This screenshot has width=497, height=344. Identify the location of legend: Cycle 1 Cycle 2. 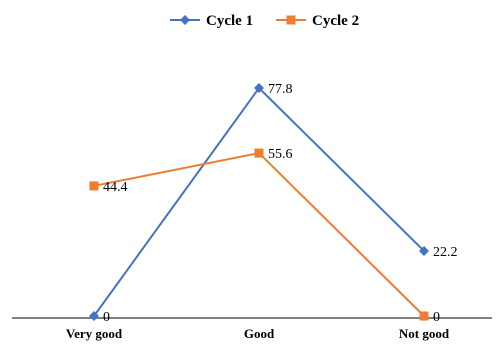
(264, 21).